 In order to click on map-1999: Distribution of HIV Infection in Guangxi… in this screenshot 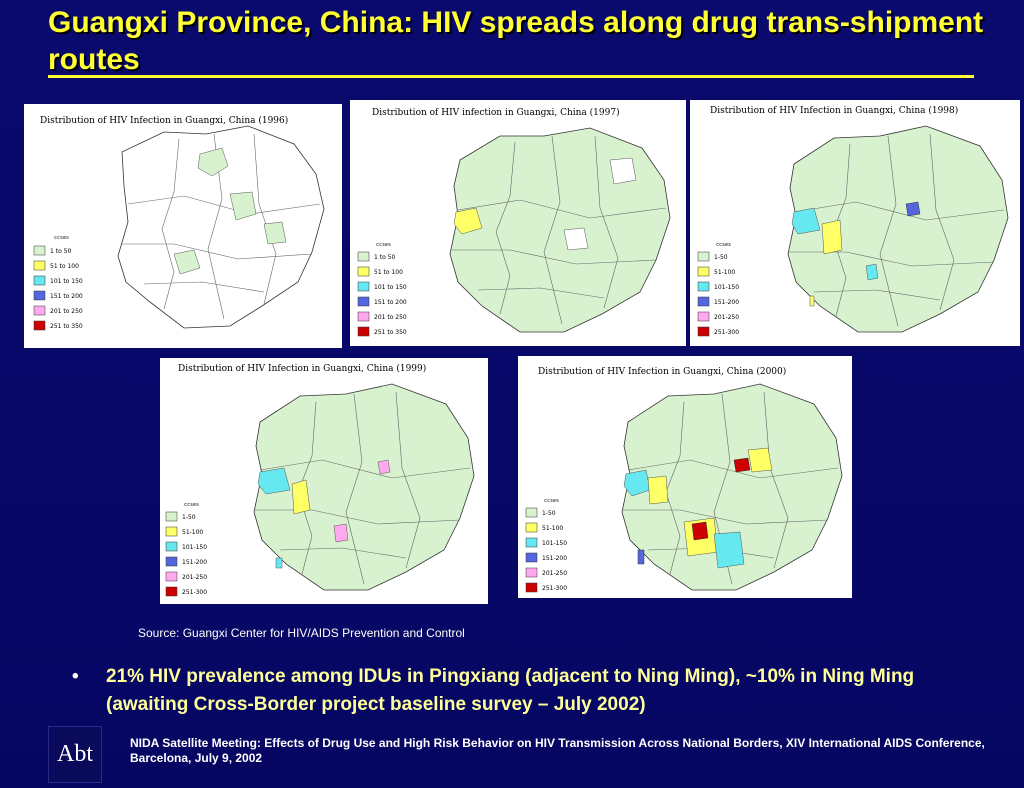, I will do `click(324, 481)`.